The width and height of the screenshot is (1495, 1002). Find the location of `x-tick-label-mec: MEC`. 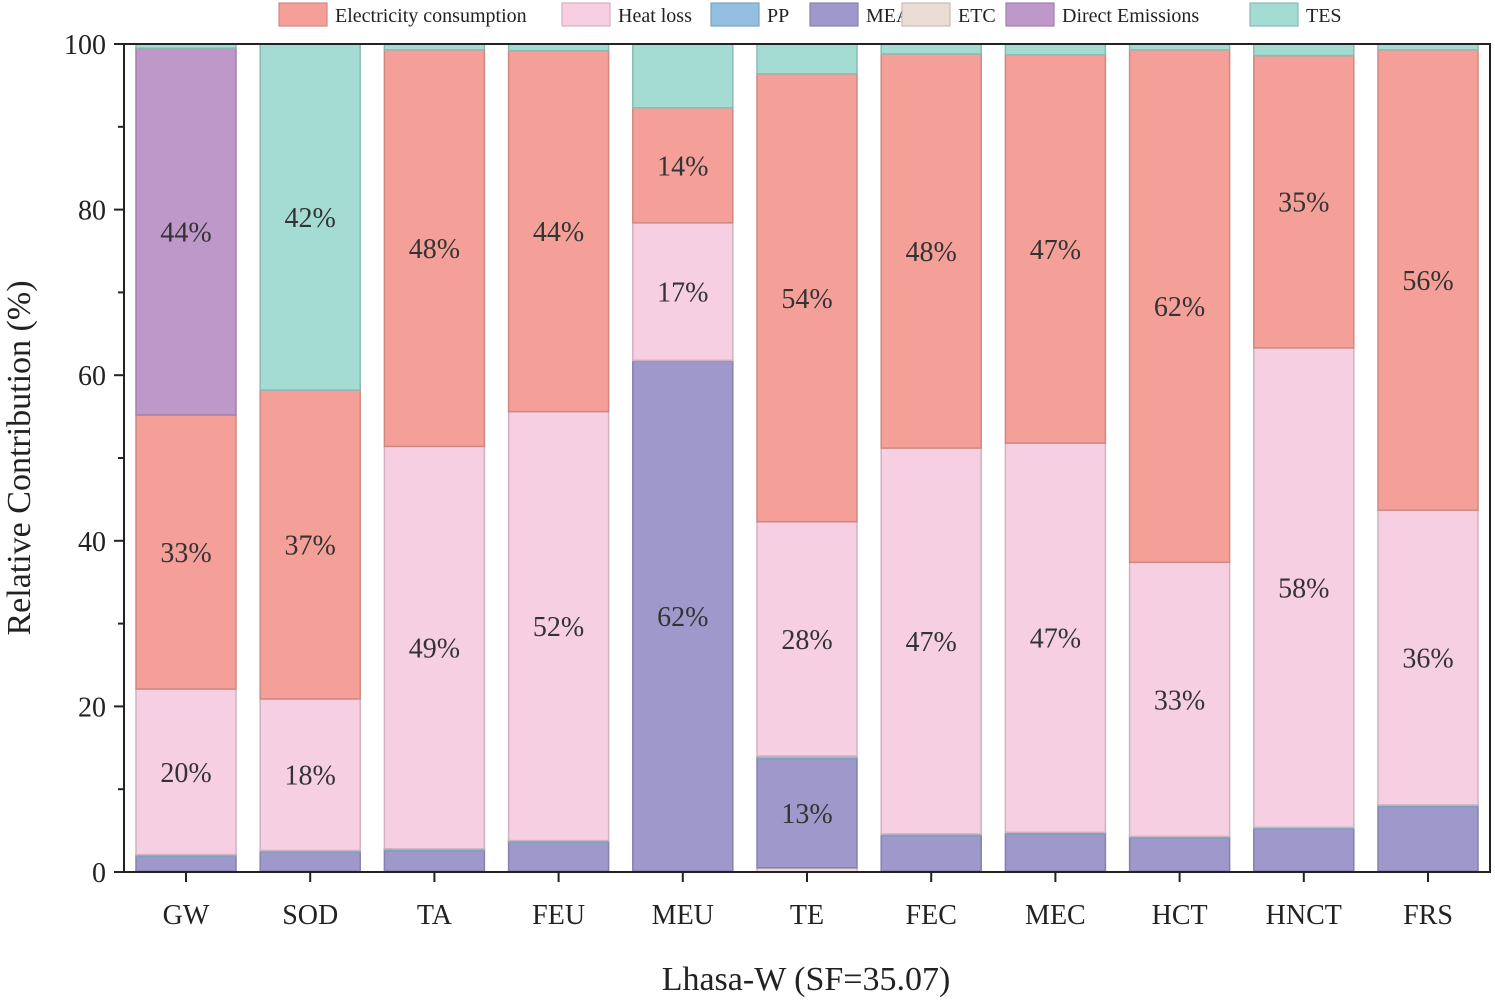

x-tick-label-mec: MEC is located at coordinates (1055, 915).